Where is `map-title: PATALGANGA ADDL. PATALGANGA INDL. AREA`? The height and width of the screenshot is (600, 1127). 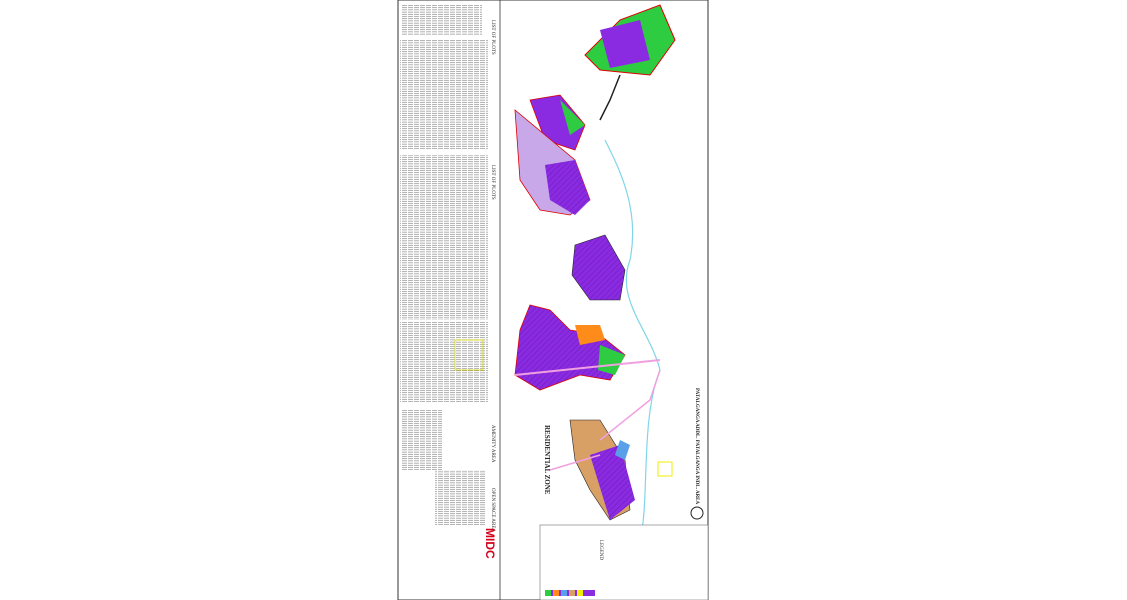
map-title: PATALGANGA ADDL. PATALGANGA INDL. AREA is located at coordinates (696, 446).